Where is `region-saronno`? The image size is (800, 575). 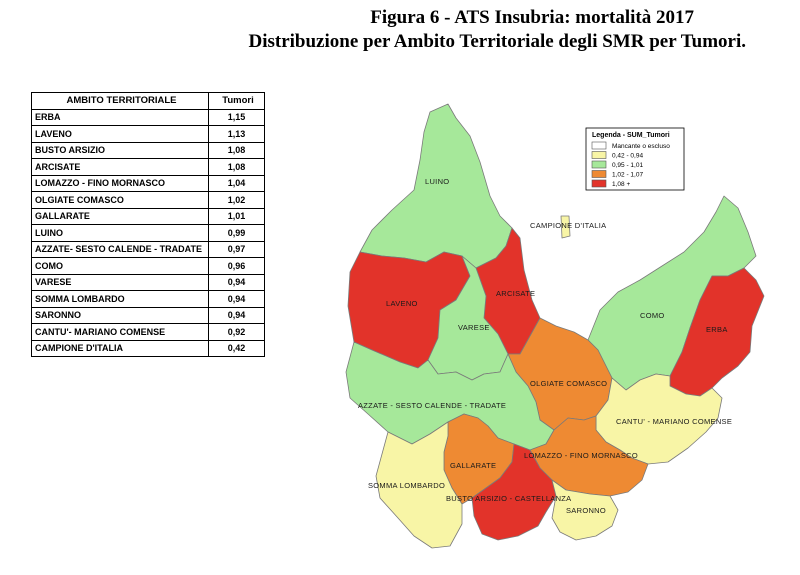 region-saronno is located at coordinates (585, 510).